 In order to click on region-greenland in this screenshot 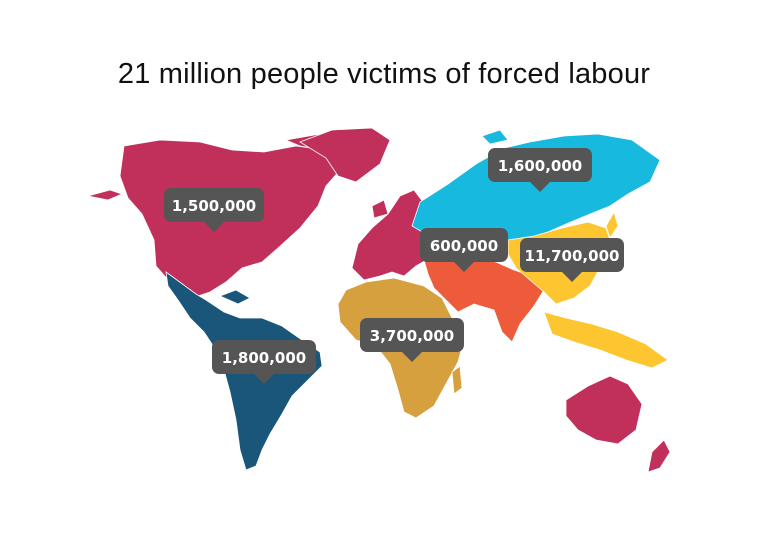, I will do `click(345, 155)`.